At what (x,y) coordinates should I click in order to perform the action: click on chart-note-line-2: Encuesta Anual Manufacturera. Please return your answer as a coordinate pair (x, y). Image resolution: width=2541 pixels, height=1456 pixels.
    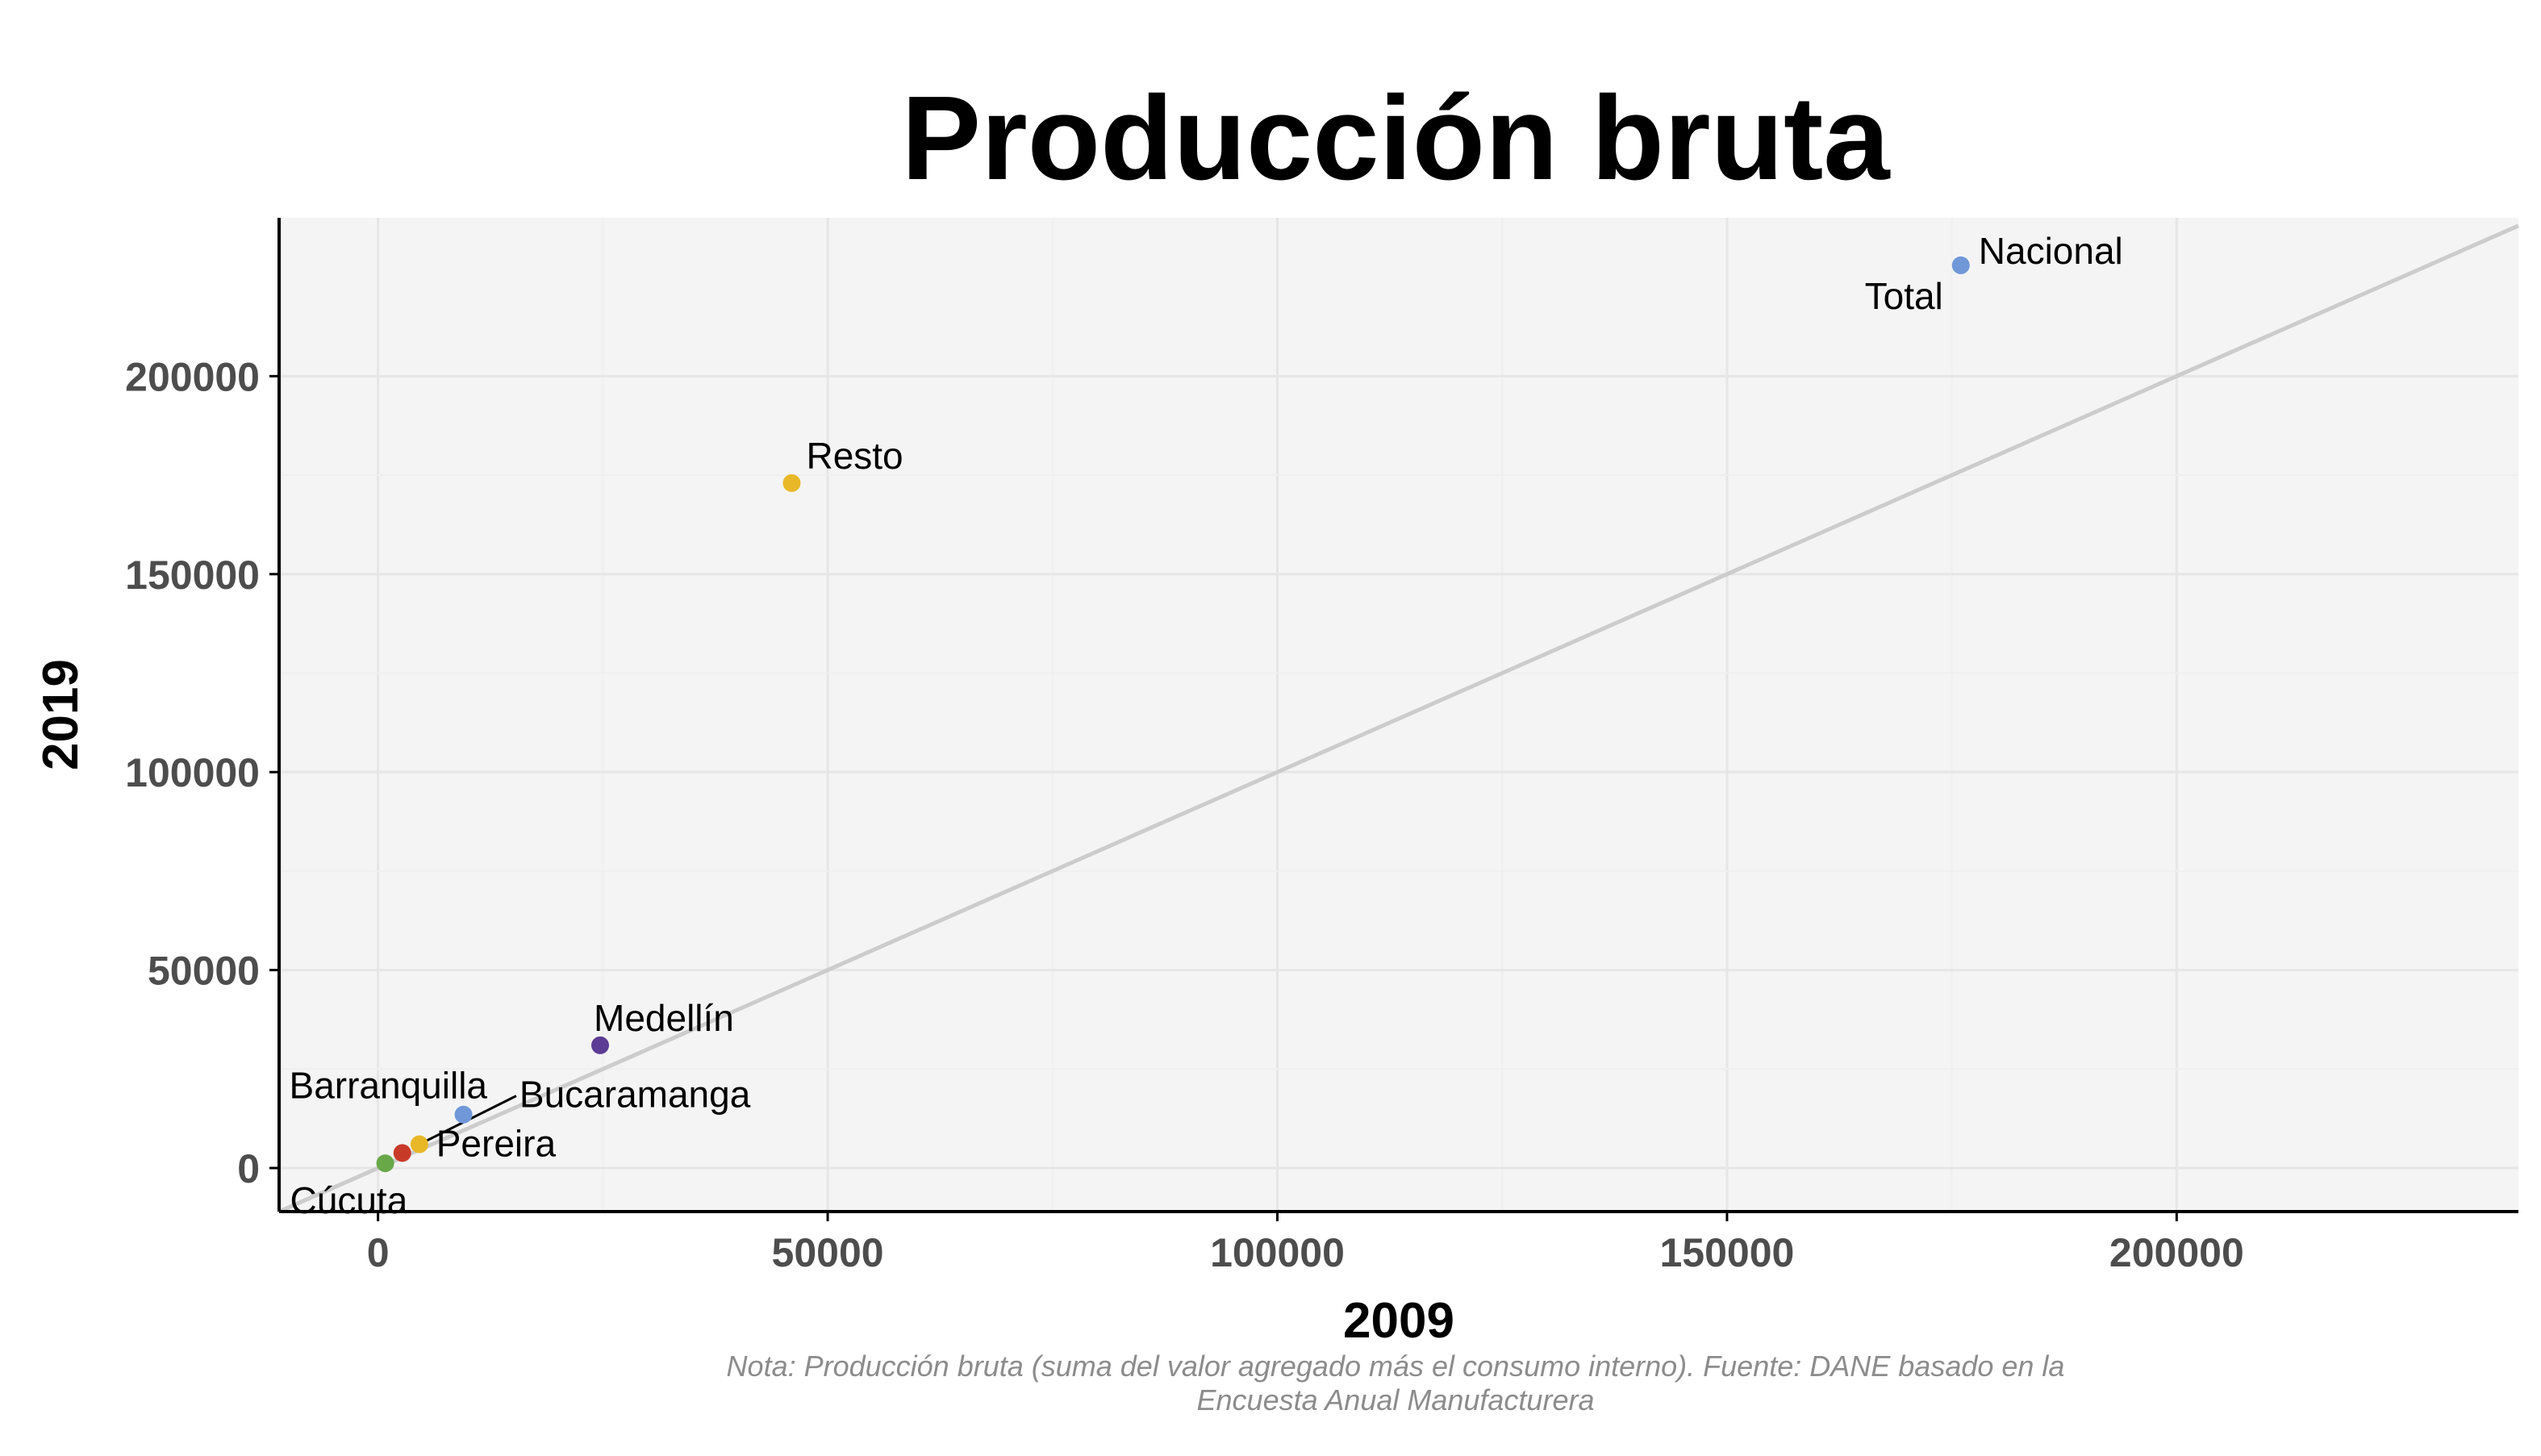
    Looking at the image, I should click on (1396, 1399).